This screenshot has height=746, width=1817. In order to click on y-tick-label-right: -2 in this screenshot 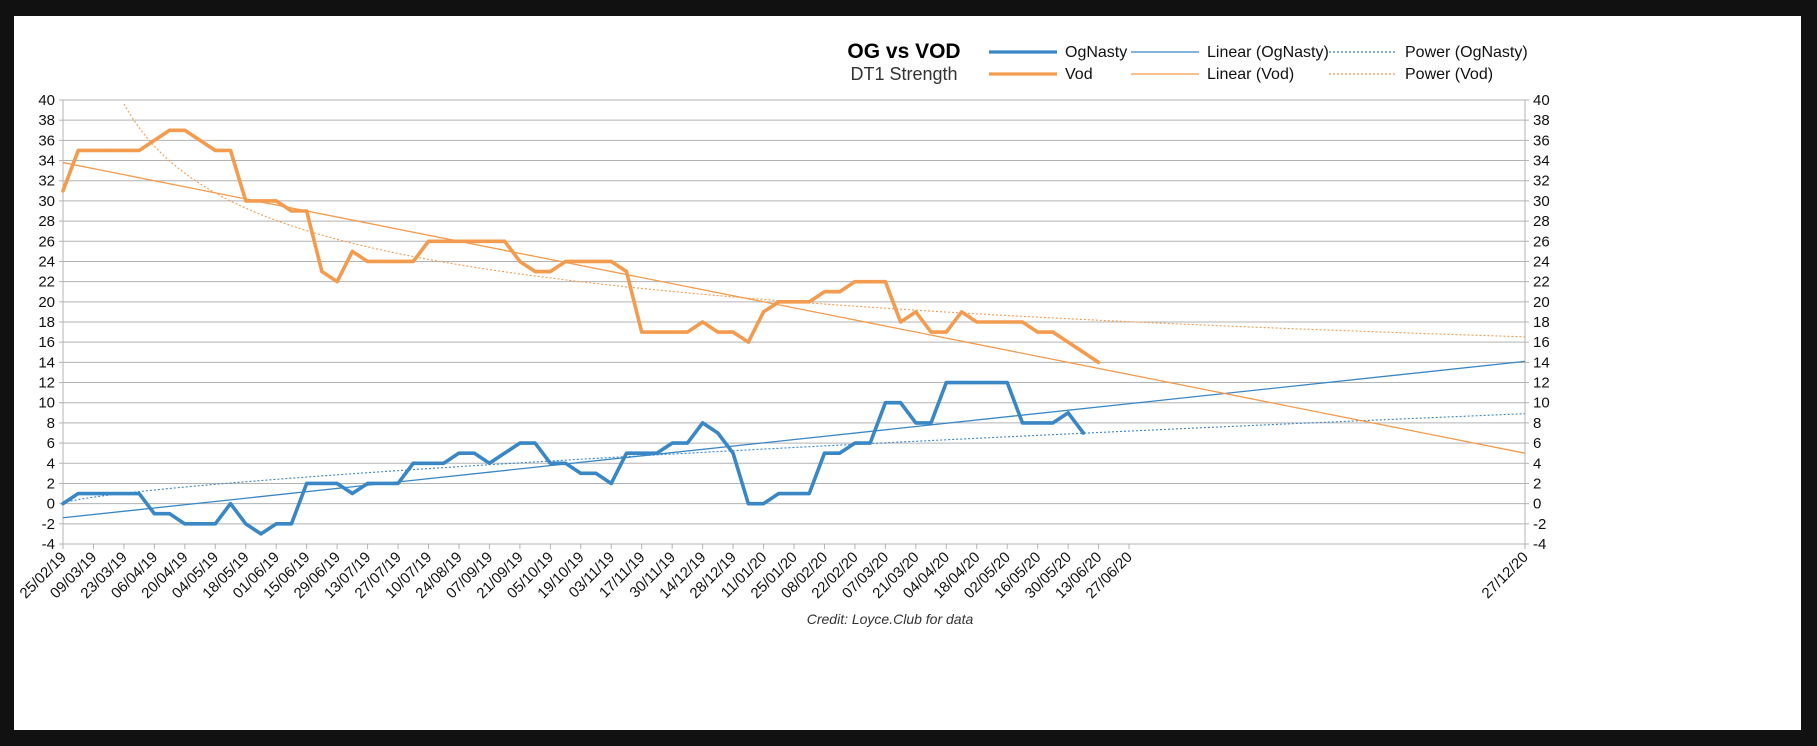, I will do `click(1539, 524)`.